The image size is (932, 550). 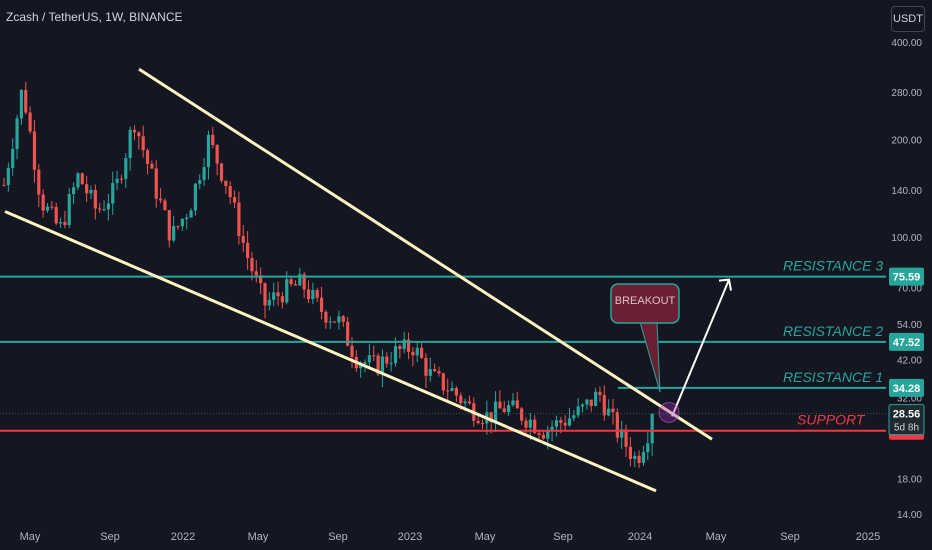 What do you see at coordinates (906, 428) in the screenshot?
I see `candle-countdown: 5d 8h` at bounding box center [906, 428].